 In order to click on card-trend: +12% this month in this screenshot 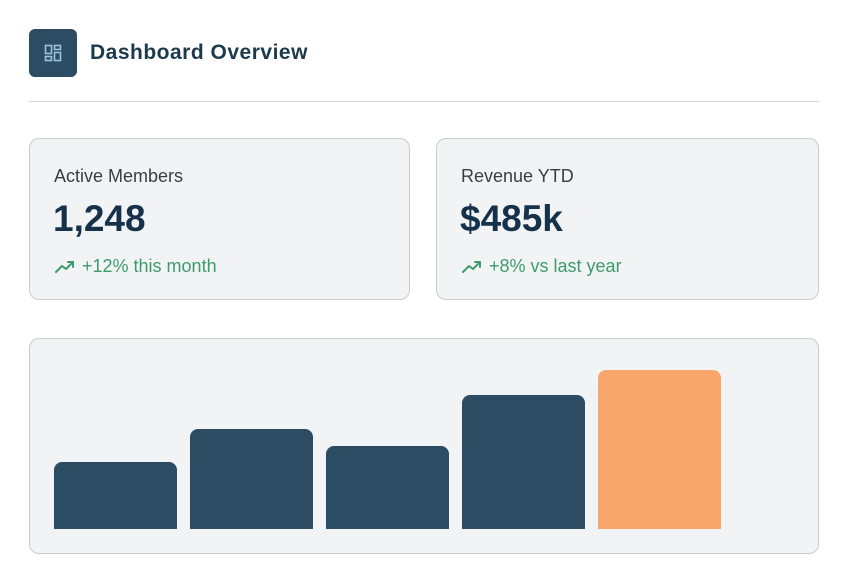, I will do `click(136, 266)`.